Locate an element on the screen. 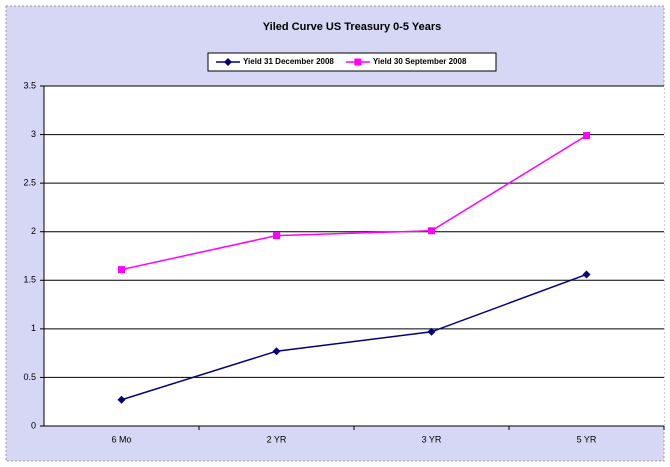  legend-label: Yield 31 December 2008 is located at coordinates (288, 61).